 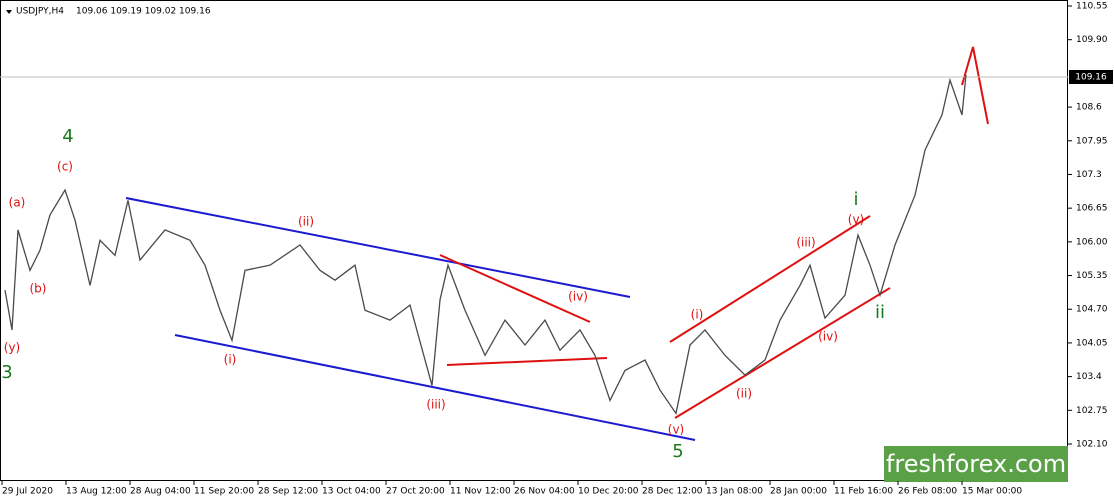 What do you see at coordinates (672, 492) in the screenshot?
I see `x-tick-label: 28 Dec 12:00` at bounding box center [672, 492].